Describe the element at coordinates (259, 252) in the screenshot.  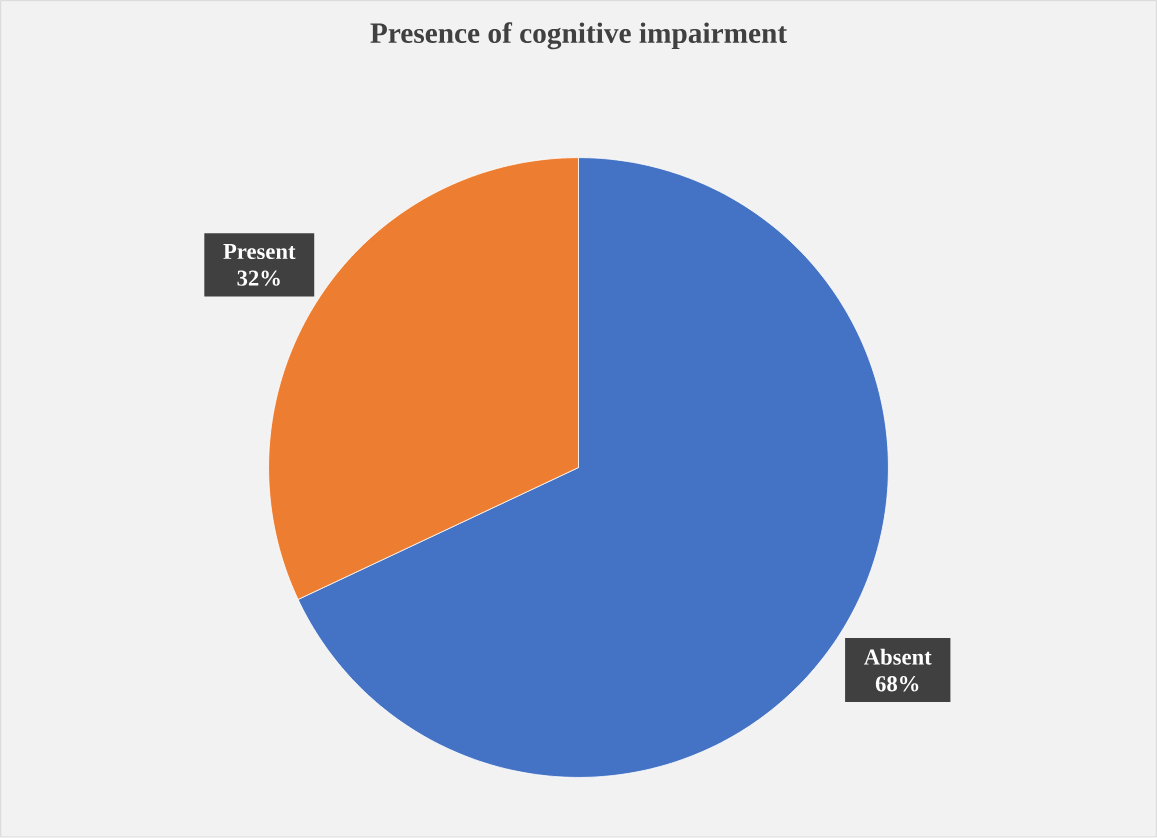
I see `slice-label: Present` at that location.